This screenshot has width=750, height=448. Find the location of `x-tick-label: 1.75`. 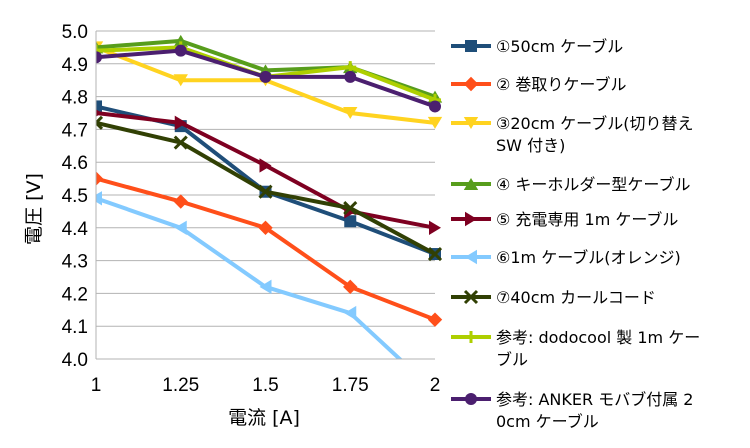

x-tick-label: 1.75 is located at coordinates (350, 385).